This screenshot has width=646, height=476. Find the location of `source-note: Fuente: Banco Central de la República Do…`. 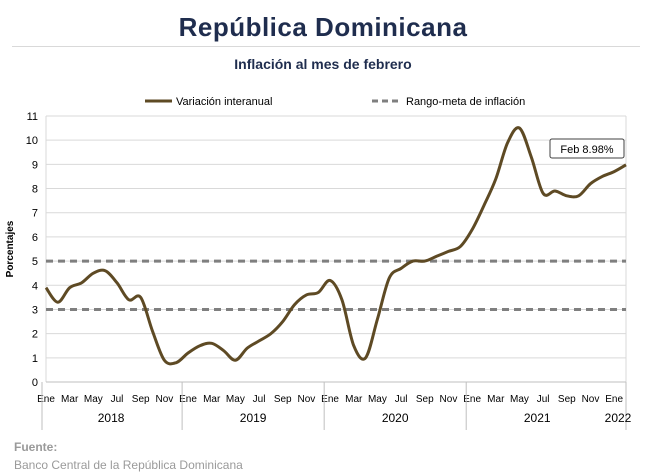

source-note: Fuente: Banco Central de la República Do… is located at coordinates (128, 456).